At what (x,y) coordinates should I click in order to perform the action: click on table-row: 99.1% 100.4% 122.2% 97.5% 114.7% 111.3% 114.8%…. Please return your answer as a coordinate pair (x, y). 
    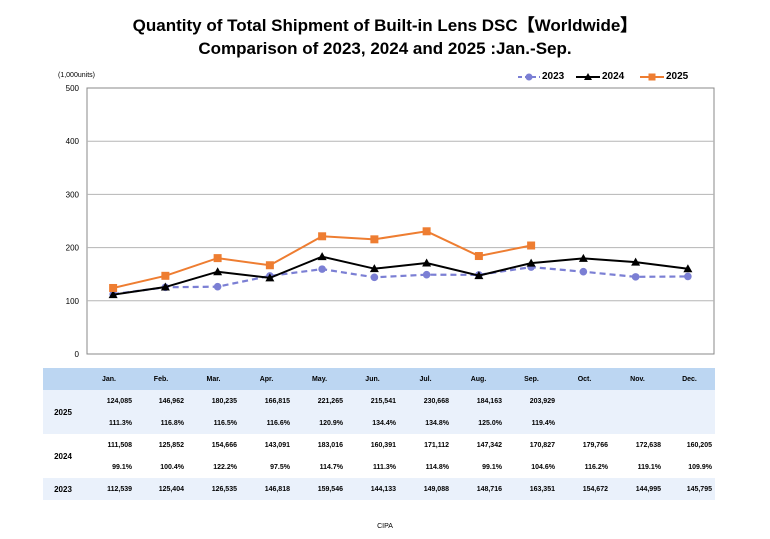
    Looking at the image, I should click on (379, 467).